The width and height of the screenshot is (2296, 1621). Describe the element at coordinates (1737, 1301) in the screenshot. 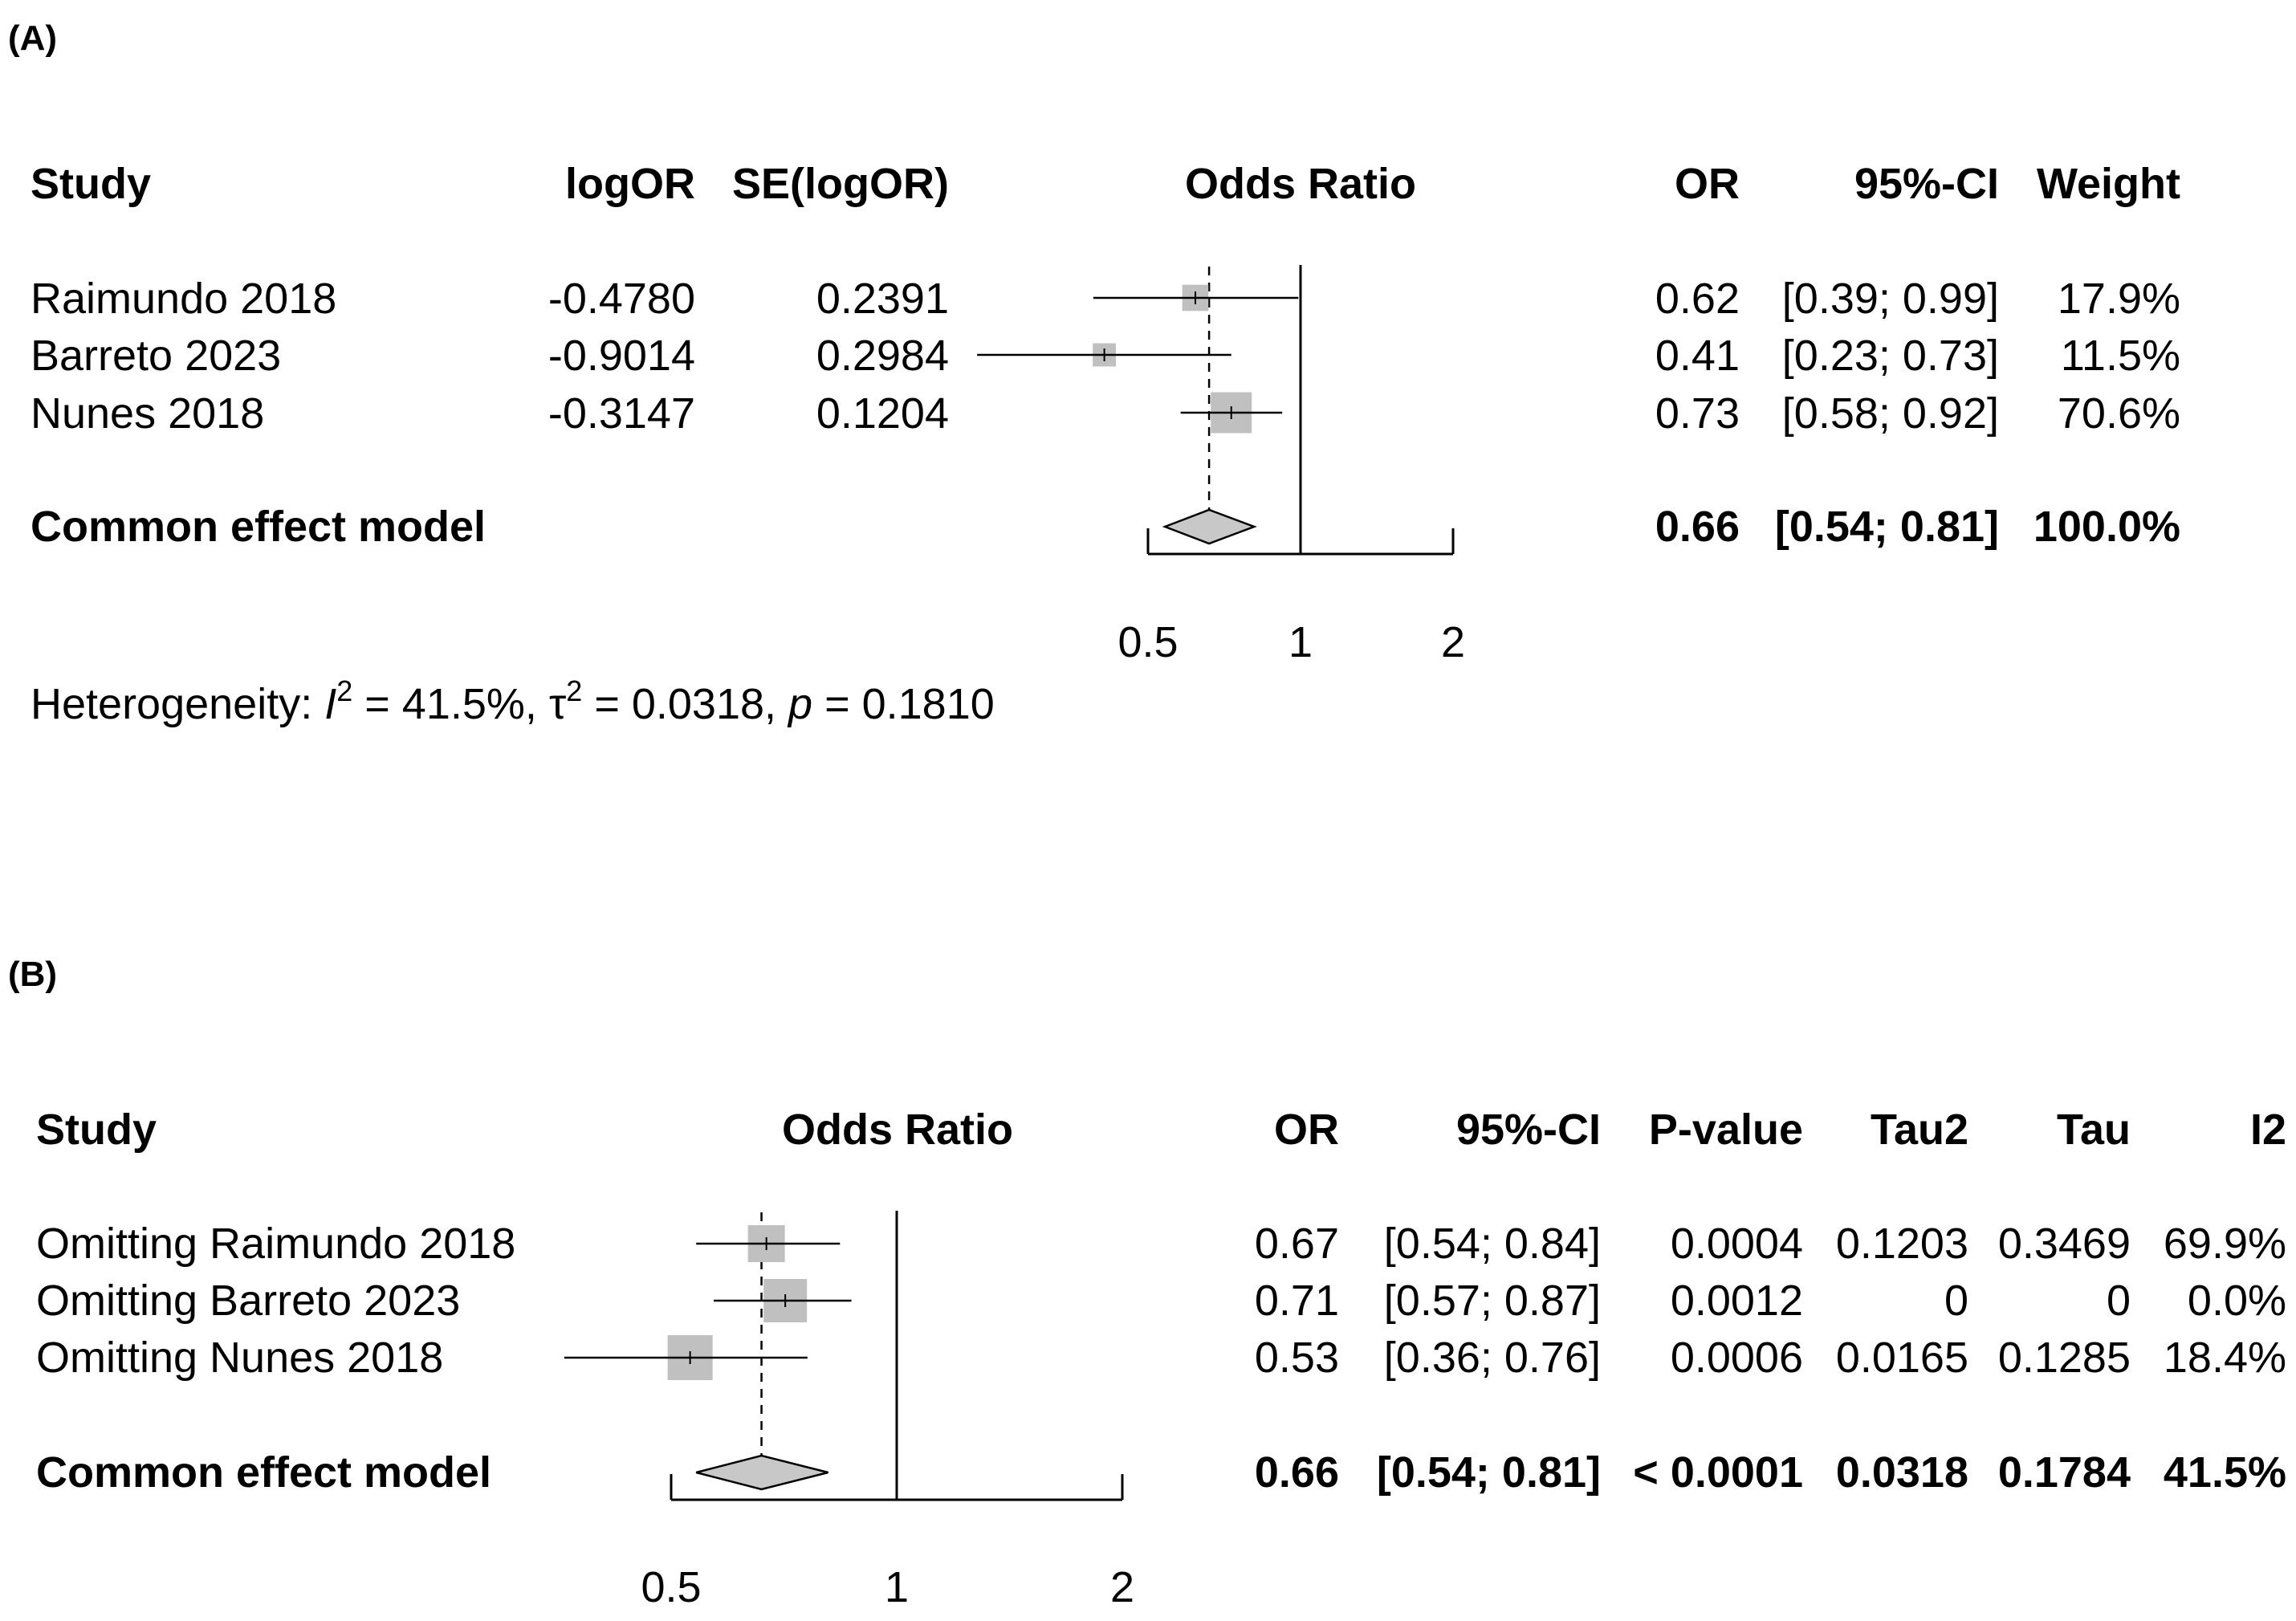

I see `panel-b-p-1: 0.0012` at that location.